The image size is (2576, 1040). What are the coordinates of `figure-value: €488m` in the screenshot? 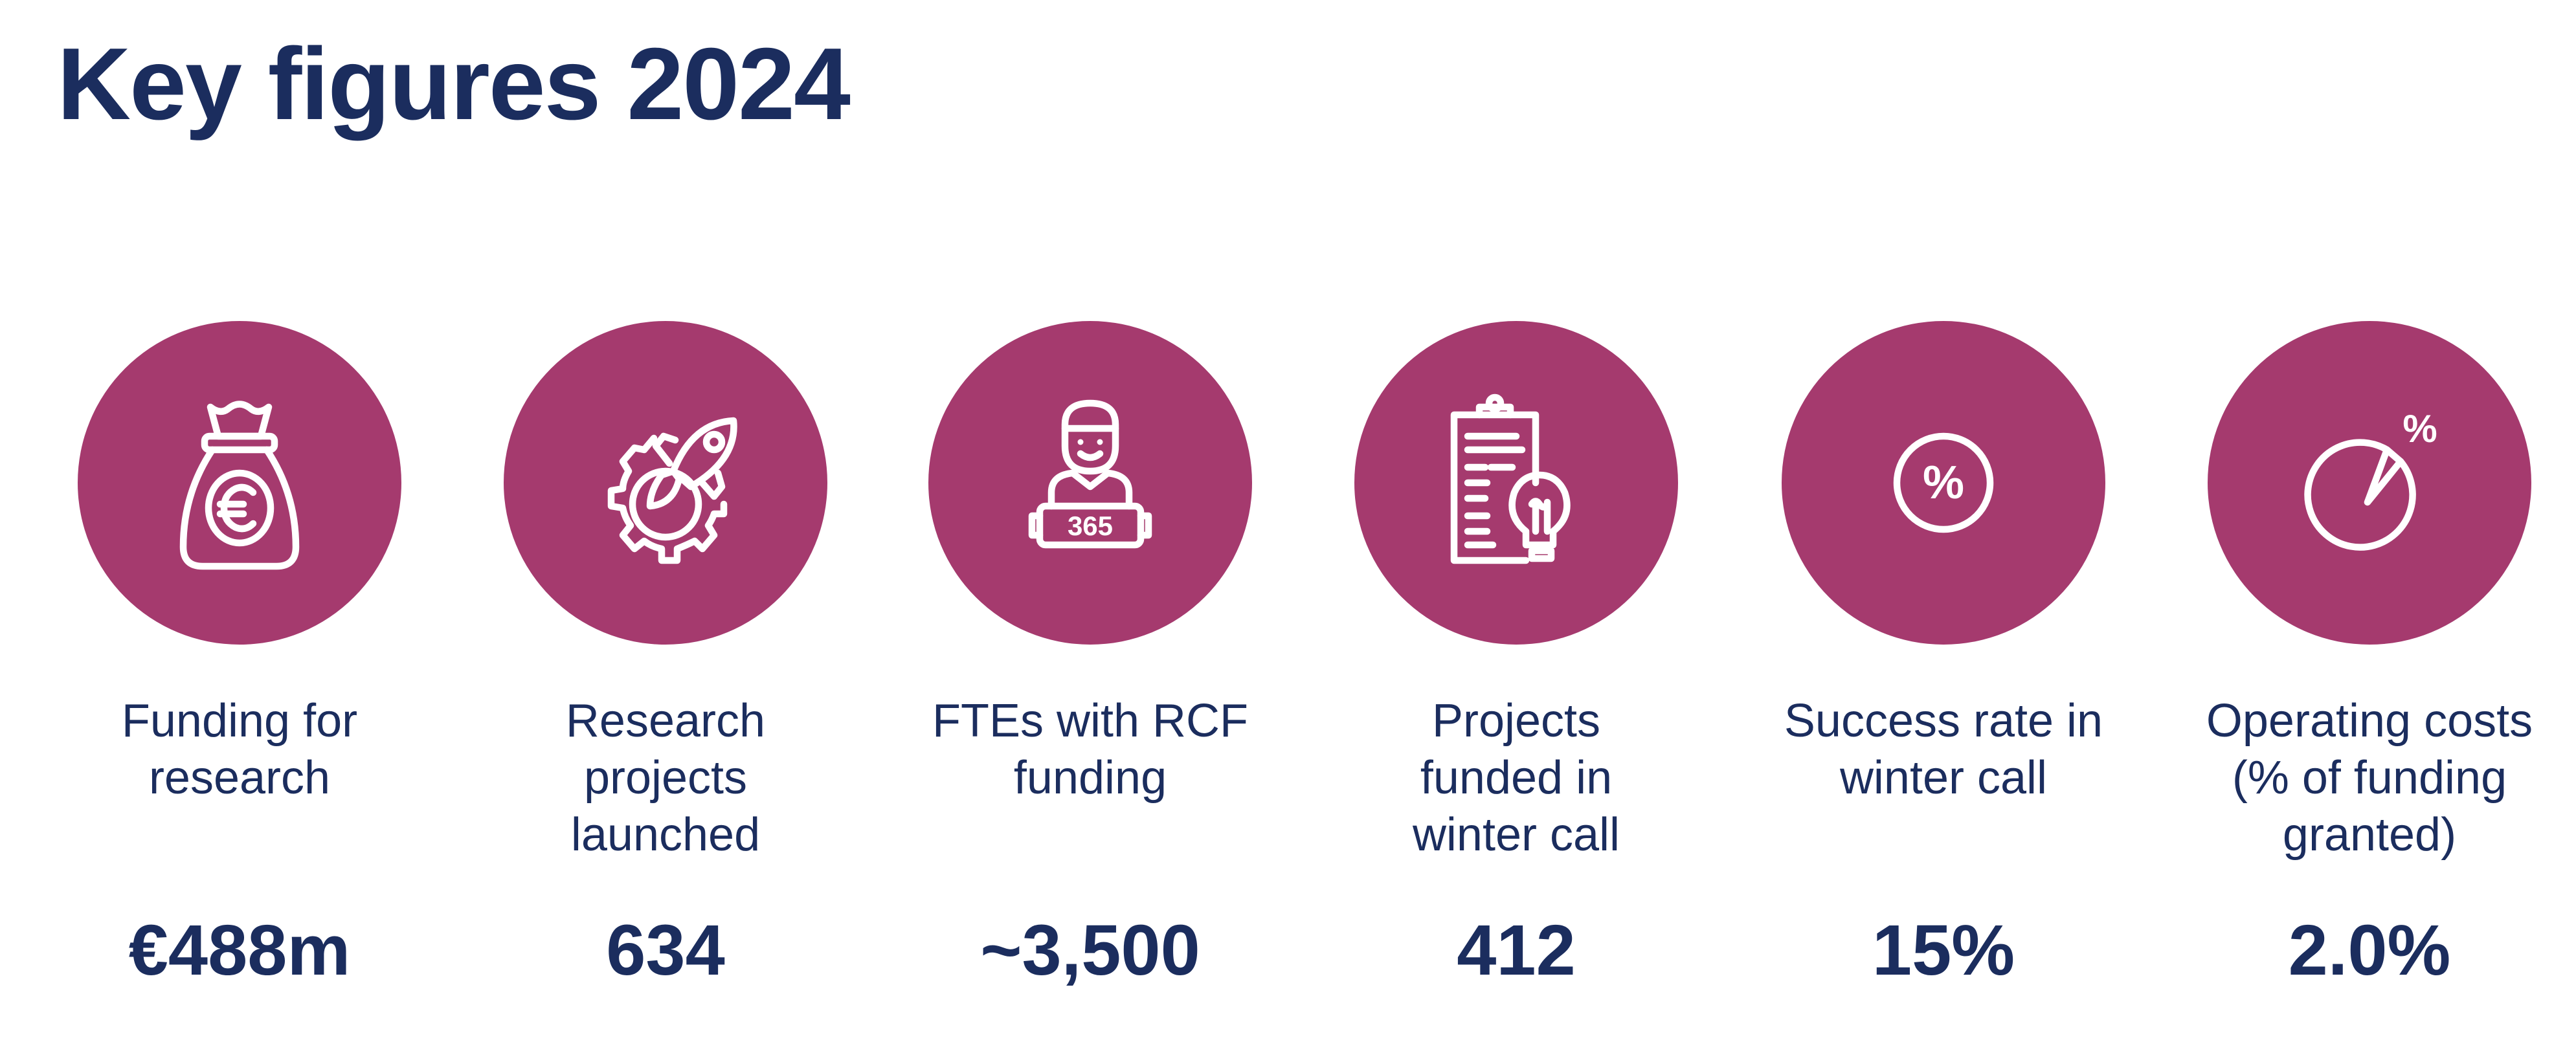 It's located at (239, 950).